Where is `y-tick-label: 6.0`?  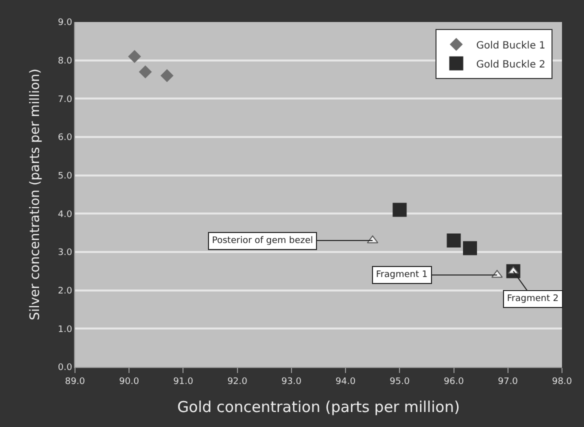
y-tick-label: 6.0 is located at coordinates (65, 138).